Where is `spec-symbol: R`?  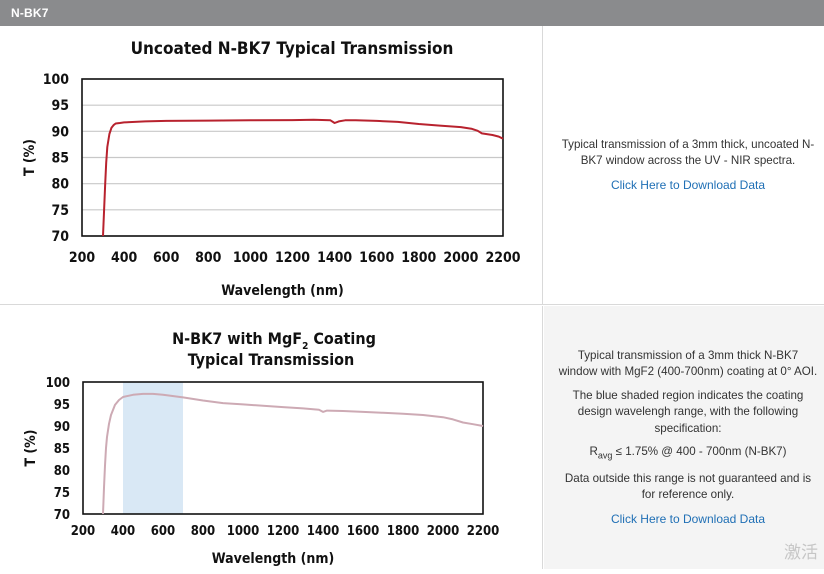
spec-symbol: R is located at coordinates (593, 452).